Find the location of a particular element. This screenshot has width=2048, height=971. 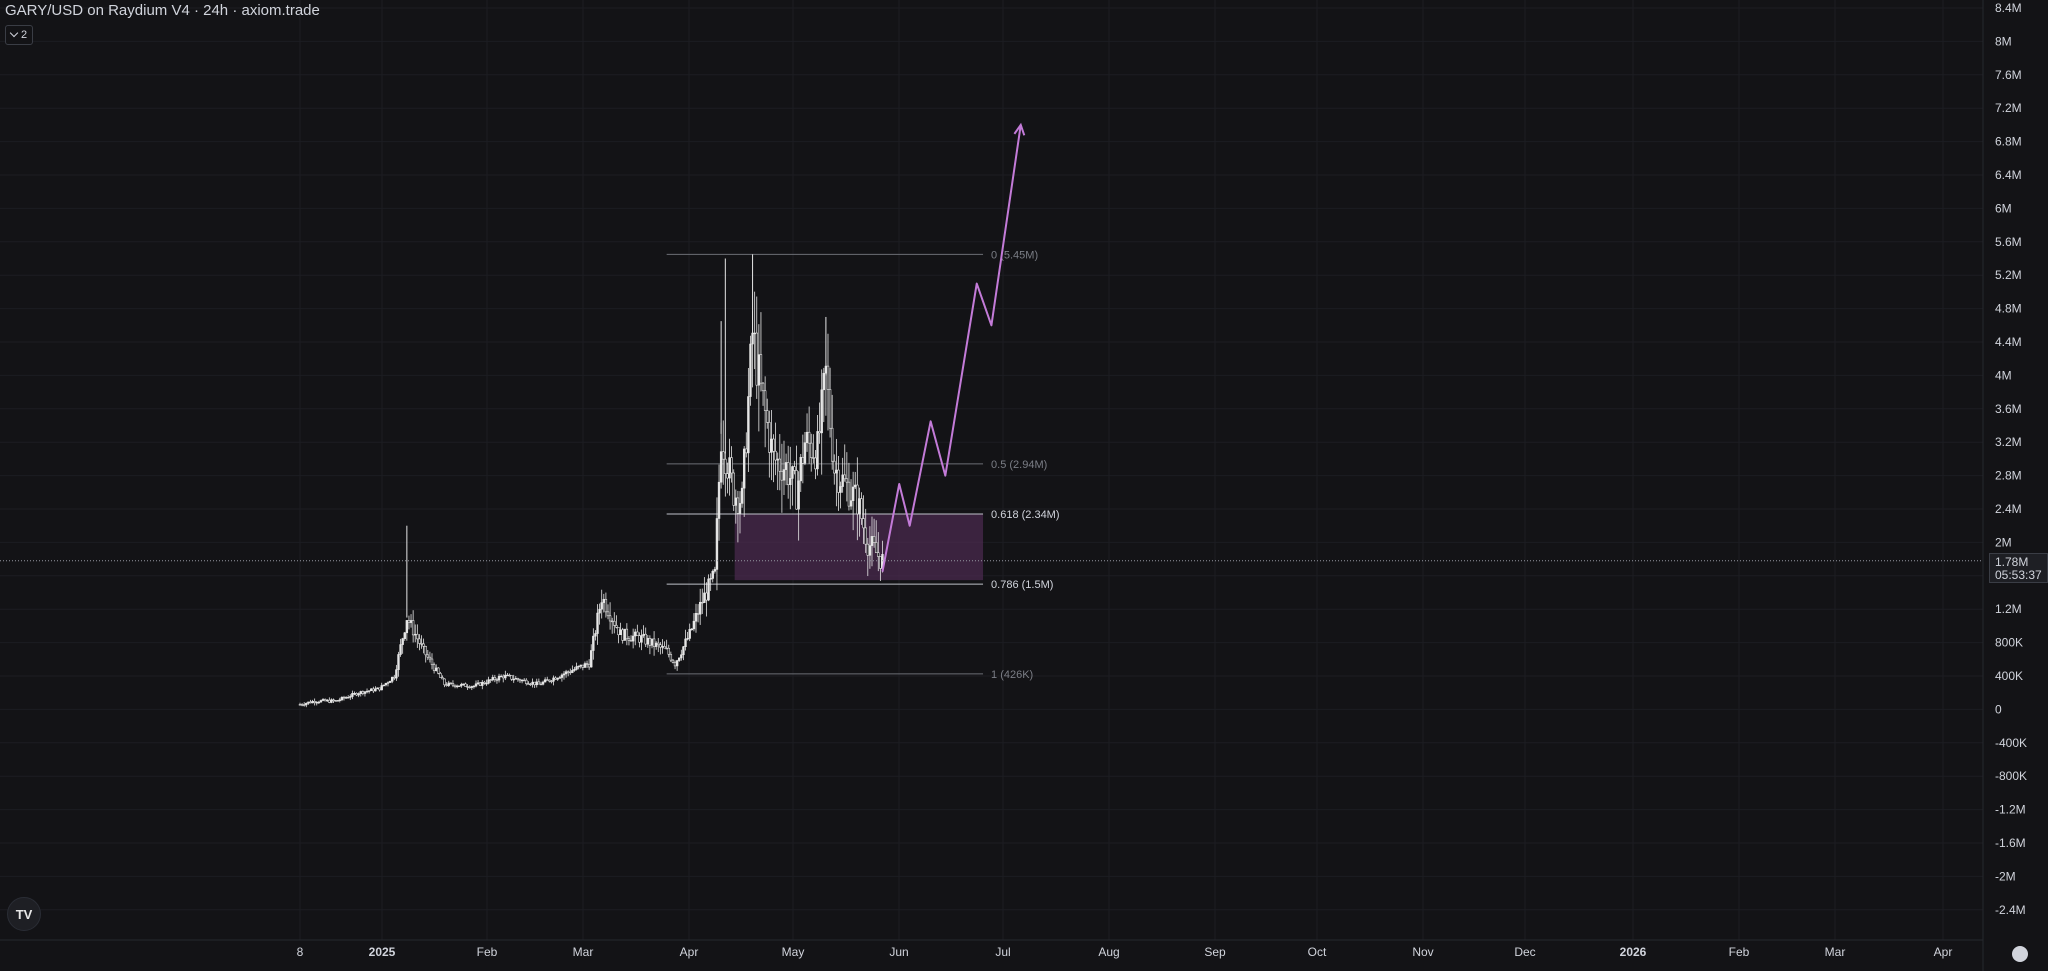

tradingview-logo-icon: TV is located at coordinates (24, 914).